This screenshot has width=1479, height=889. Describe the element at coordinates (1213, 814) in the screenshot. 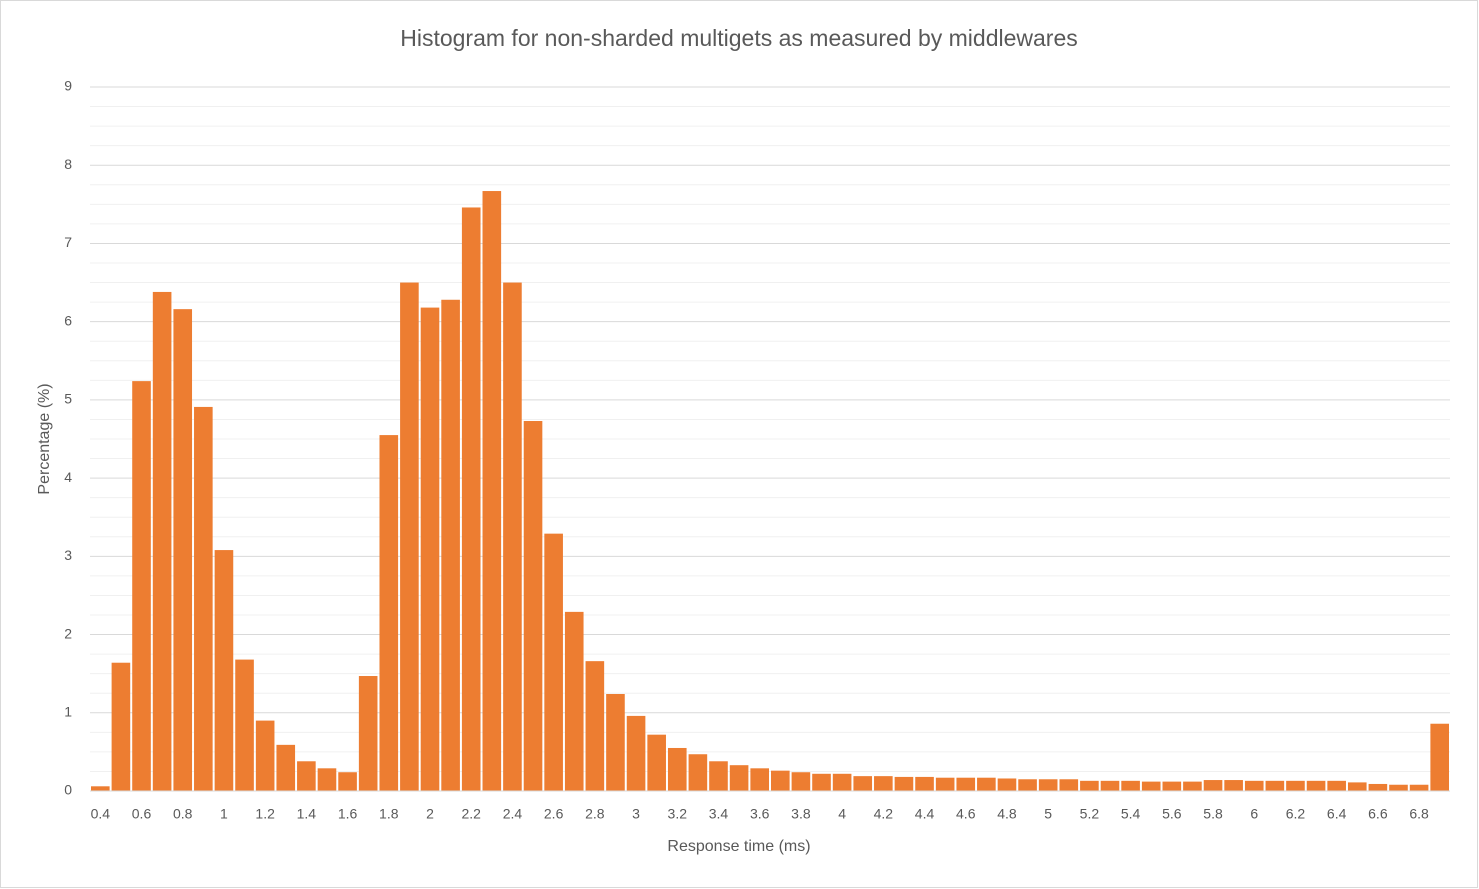

I see `x-tick-label: 5.8` at that location.